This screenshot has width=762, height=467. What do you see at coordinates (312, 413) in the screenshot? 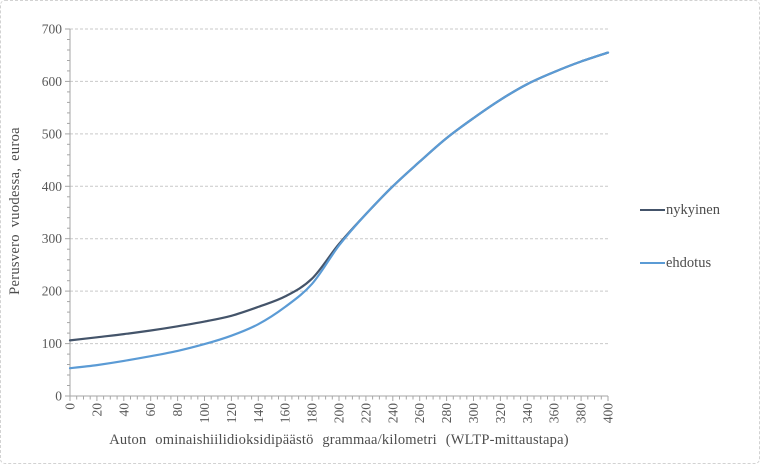
I see `x-tick-label-180: 180` at bounding box center [312, 413].